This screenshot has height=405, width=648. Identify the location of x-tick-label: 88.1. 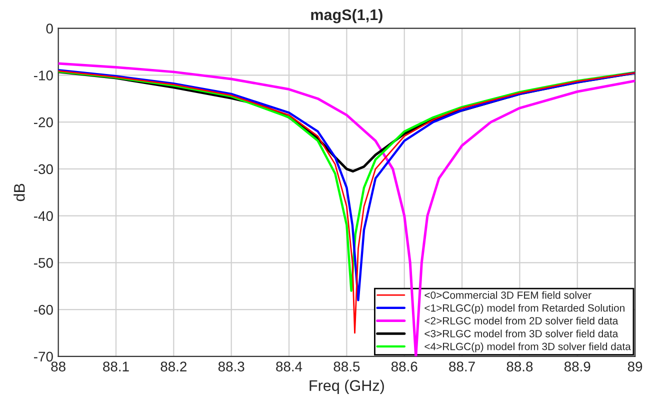
(116, 367).